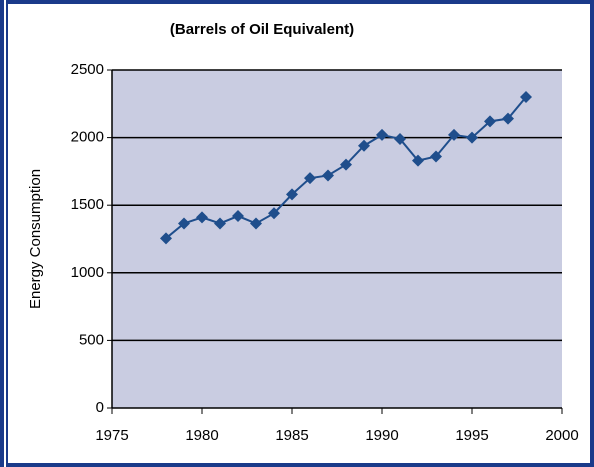  I want to click on y-tick-label: 1000, so click(87, 272).